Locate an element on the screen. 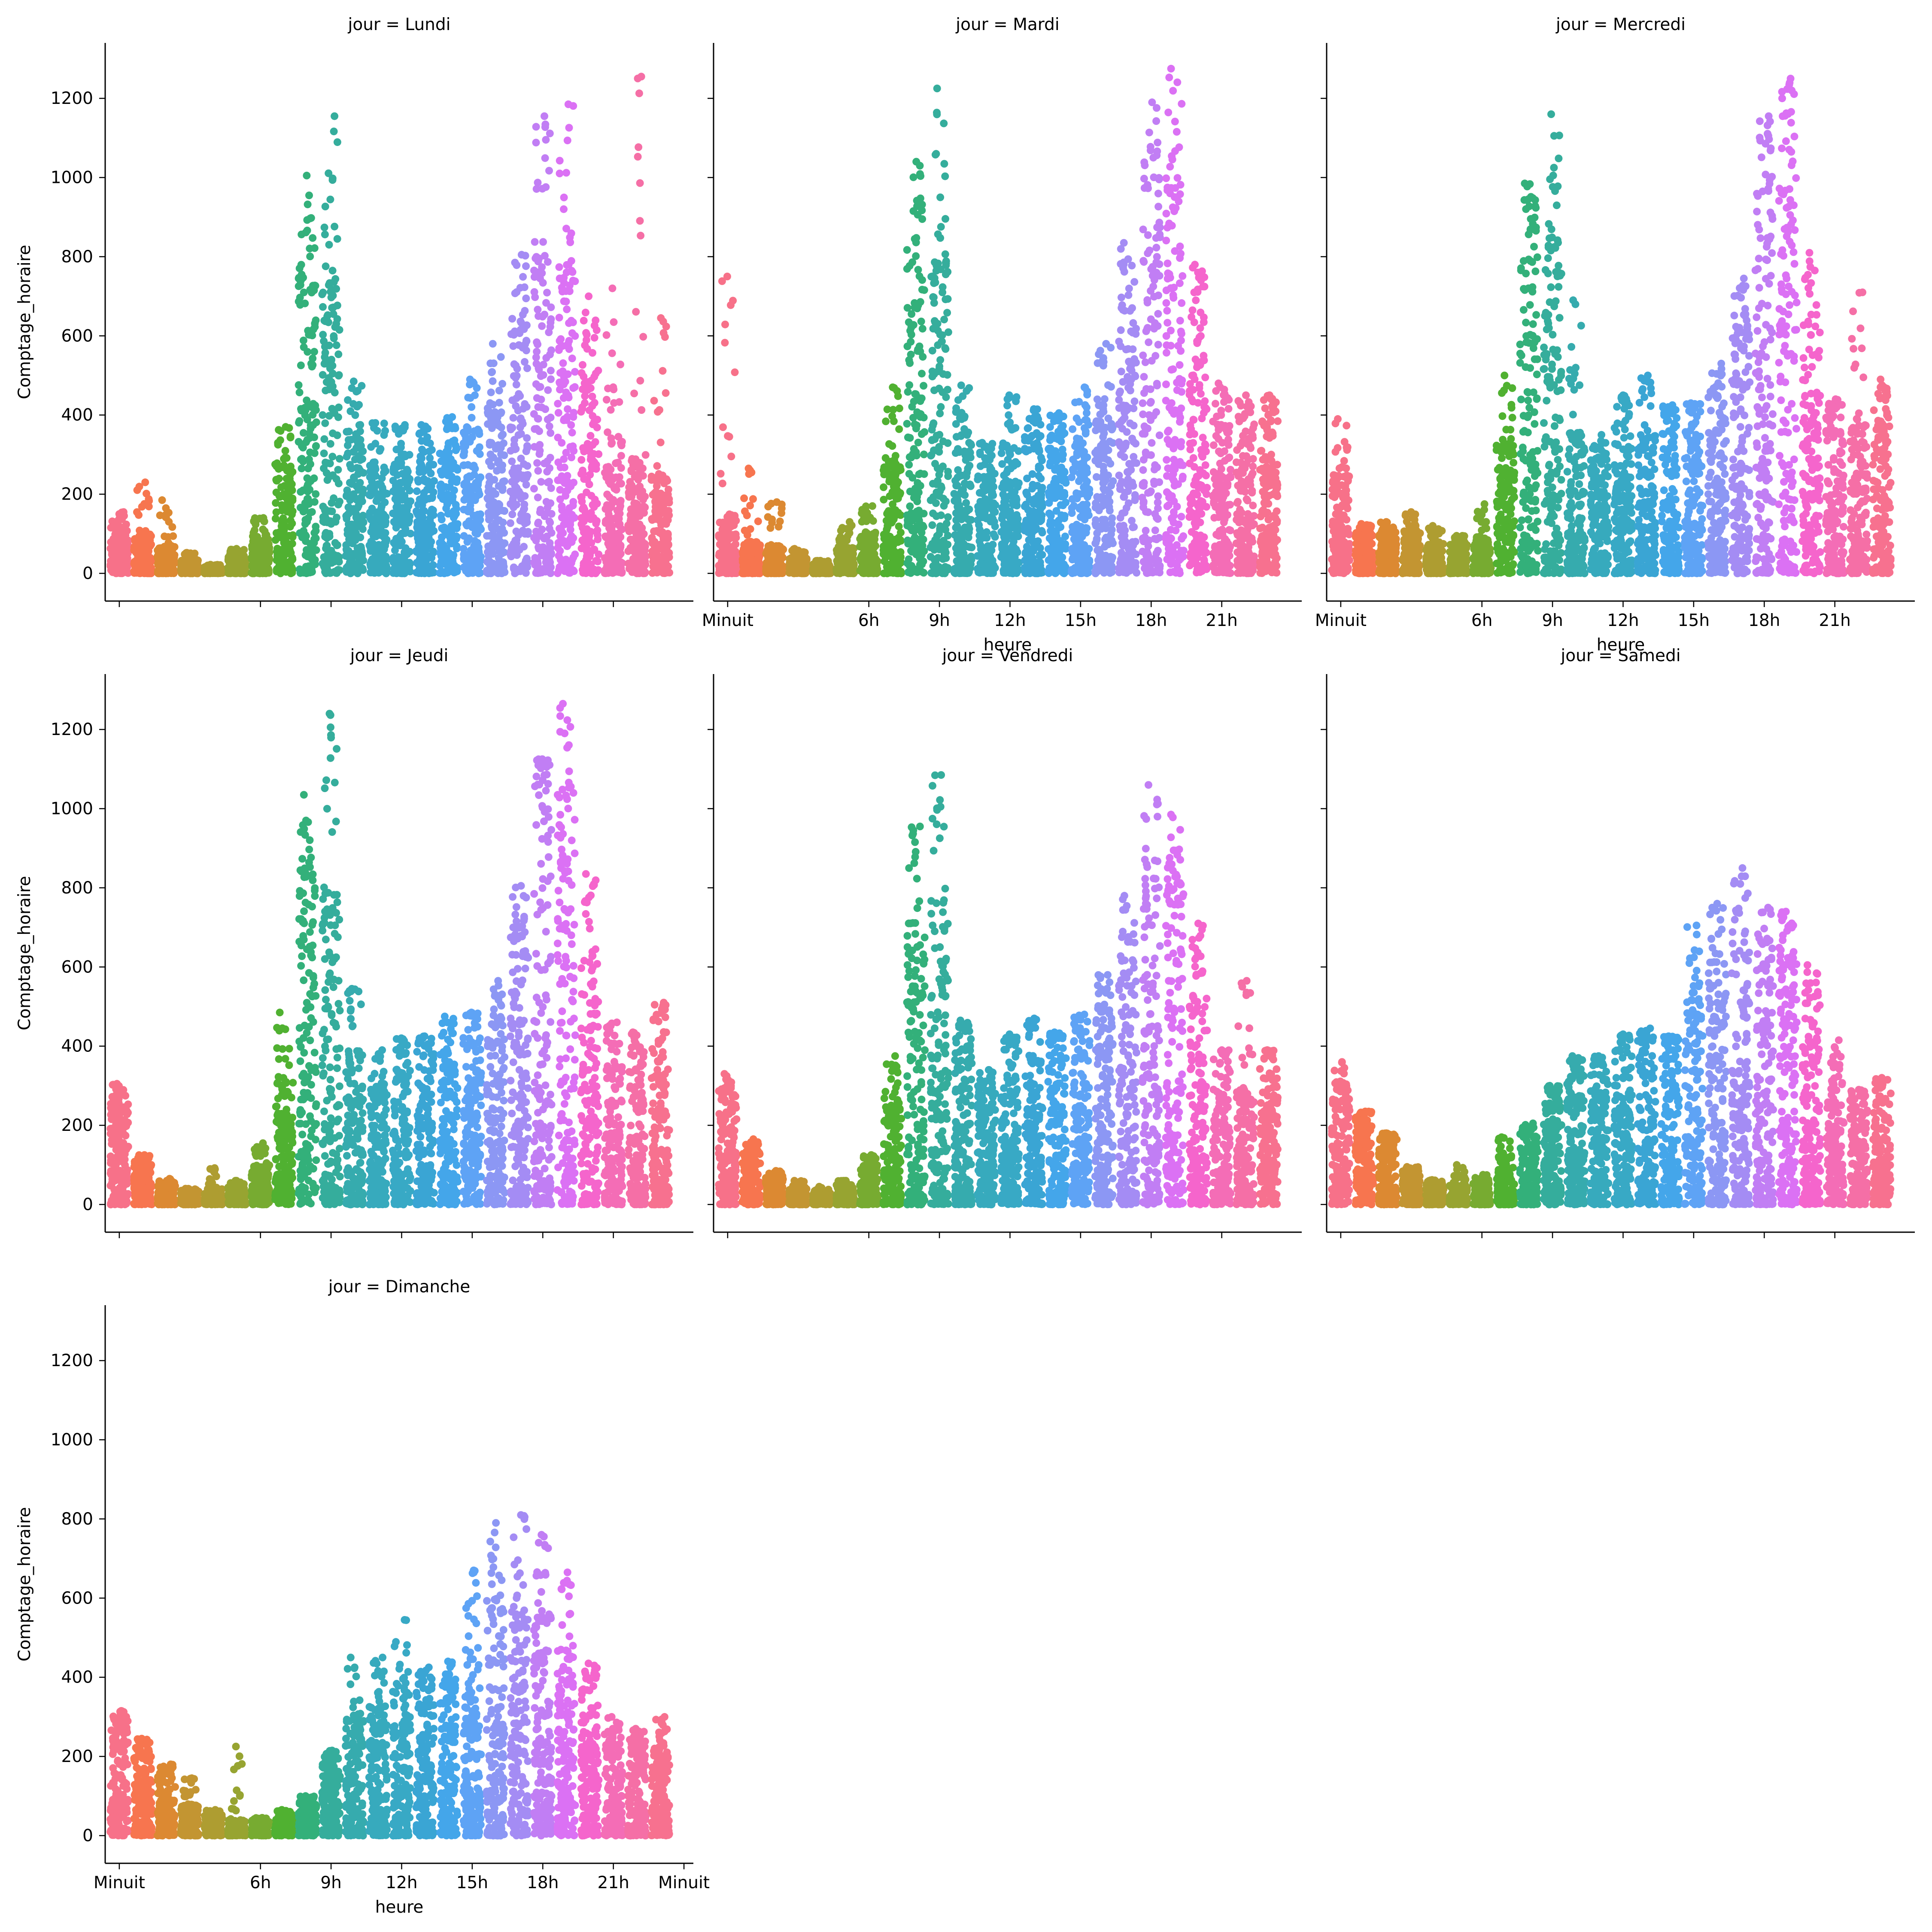 This screenshot has height=1932, width=1932. x-tick-label: 6h is located at coordinates (869, 620).